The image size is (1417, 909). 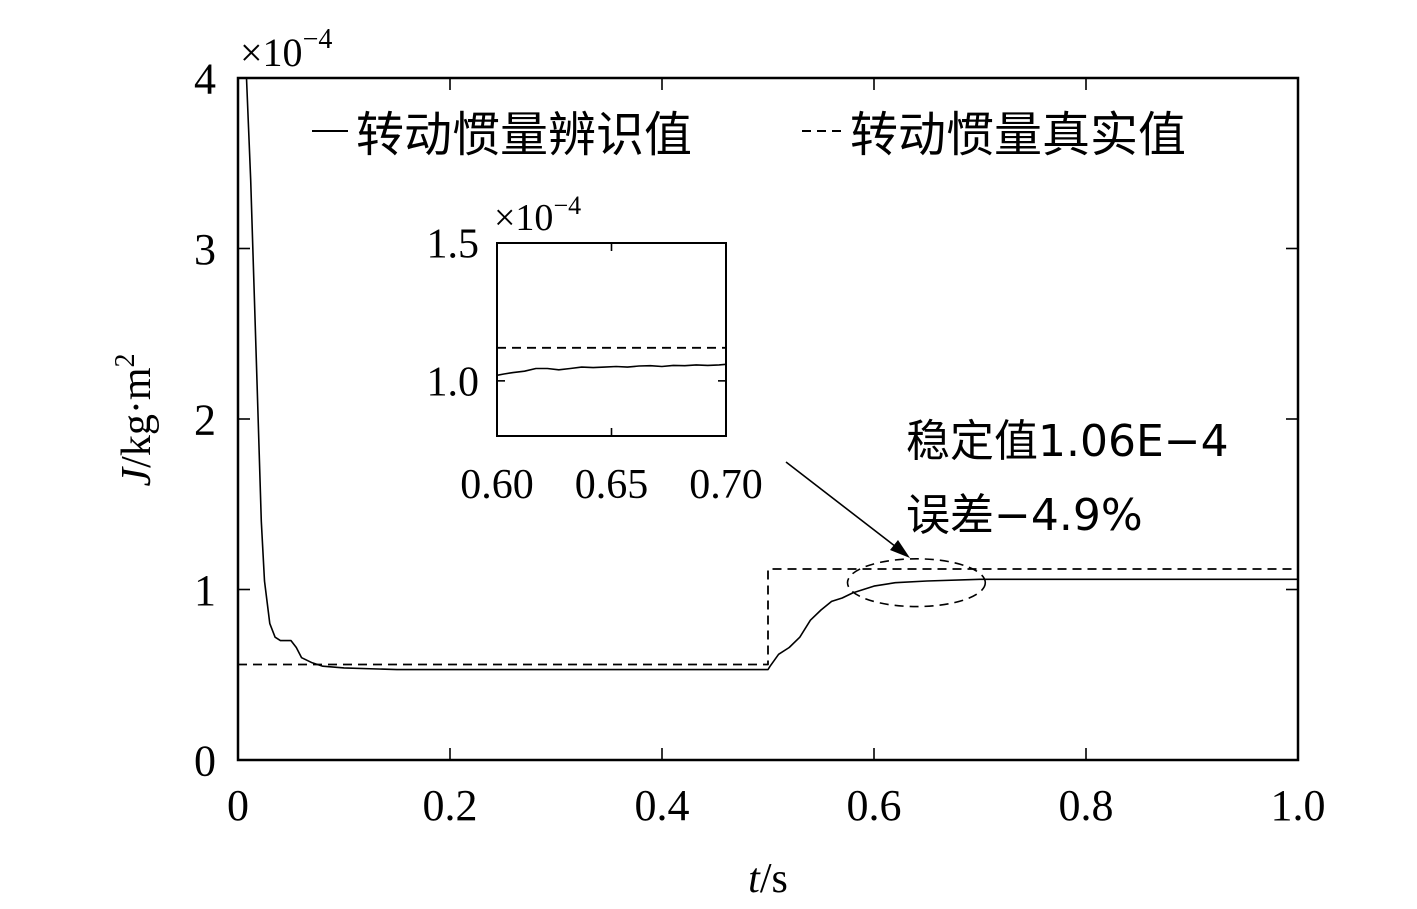 I want to click on y-tick-label: 1.5, so click(x=453, y=245).